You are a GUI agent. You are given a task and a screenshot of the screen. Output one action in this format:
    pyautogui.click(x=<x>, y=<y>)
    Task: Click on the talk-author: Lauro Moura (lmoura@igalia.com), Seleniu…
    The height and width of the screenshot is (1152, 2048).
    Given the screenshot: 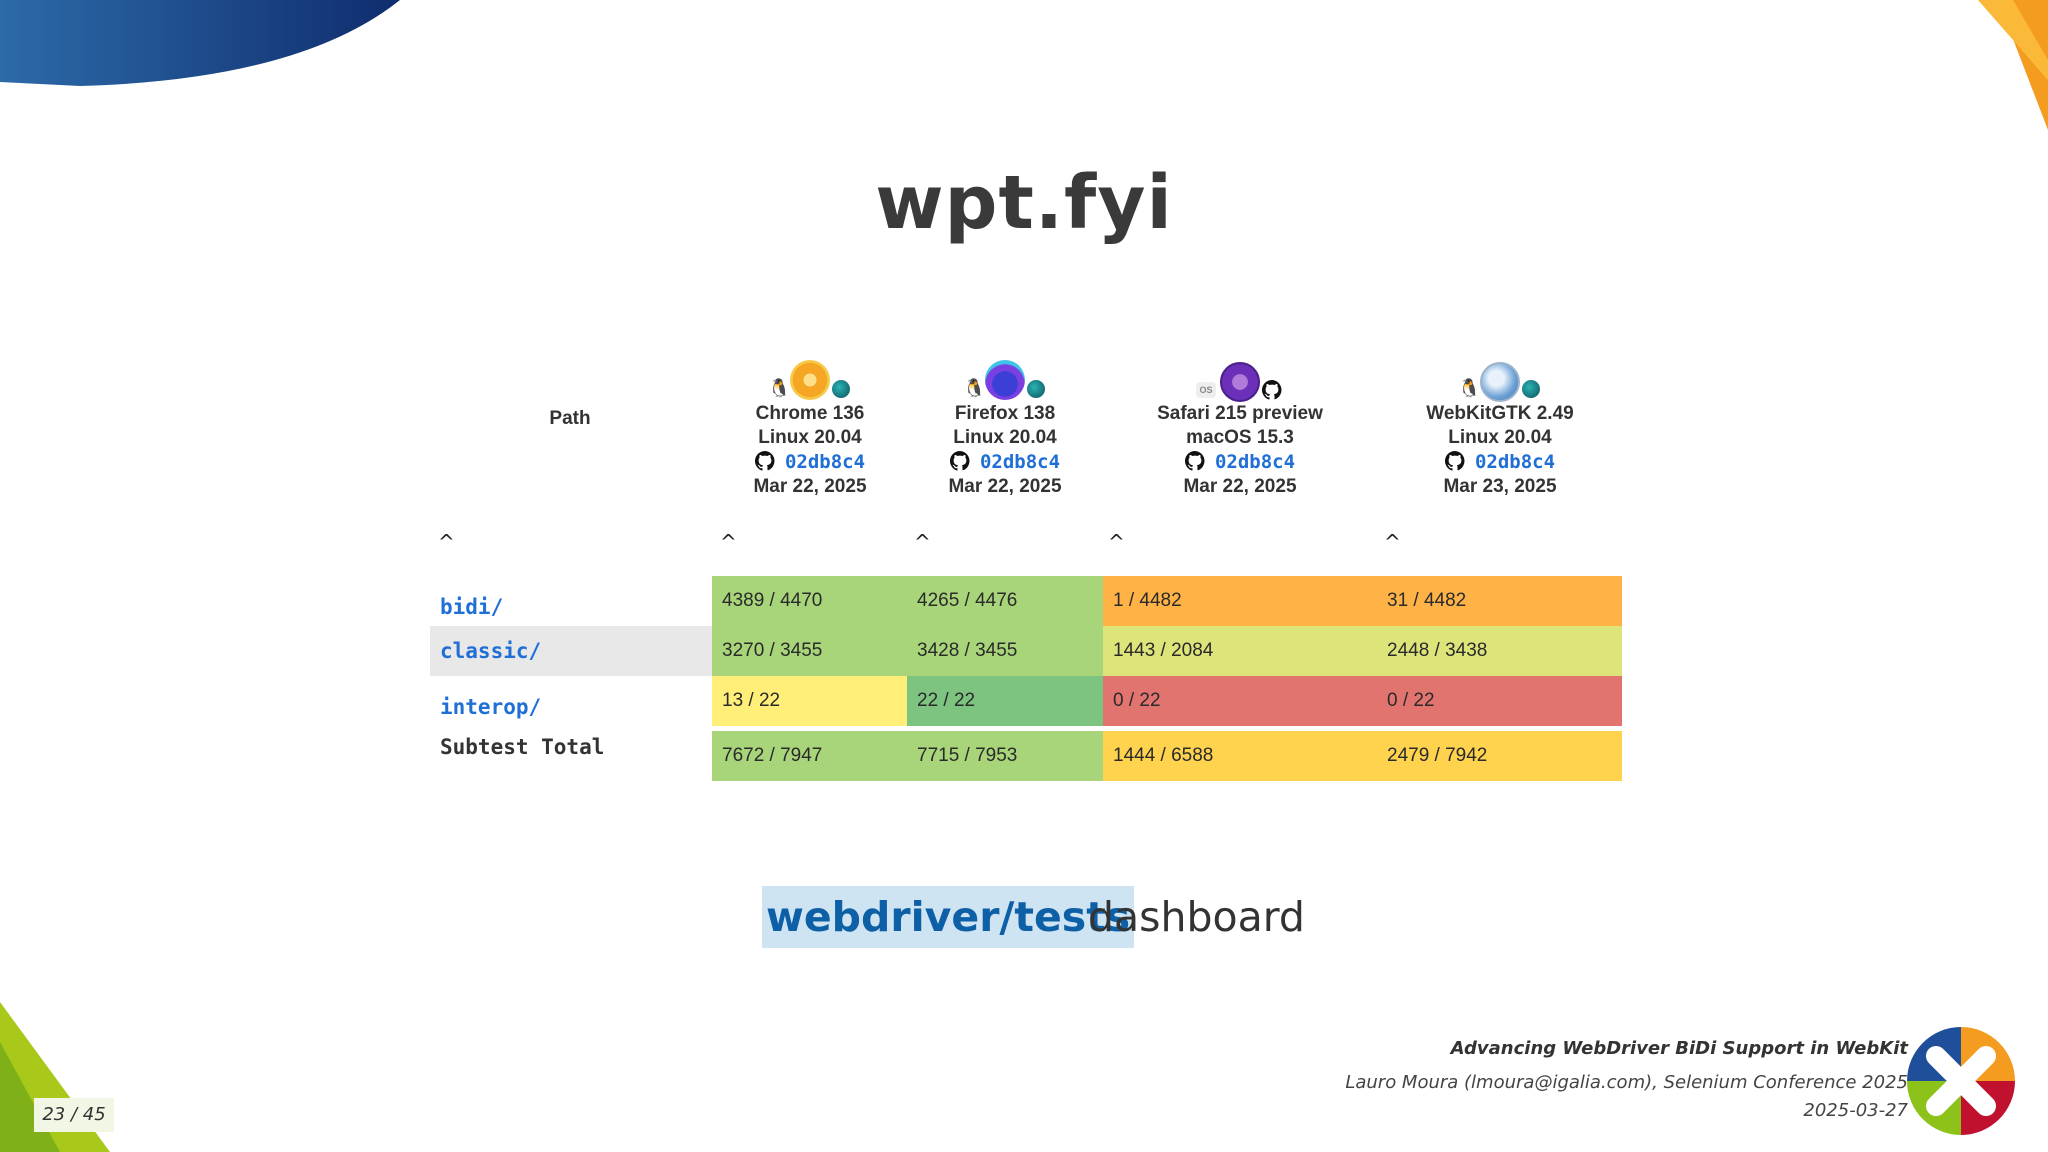 What is the action you would take?
    pyautogui.click(x=1626, y=1082)
    